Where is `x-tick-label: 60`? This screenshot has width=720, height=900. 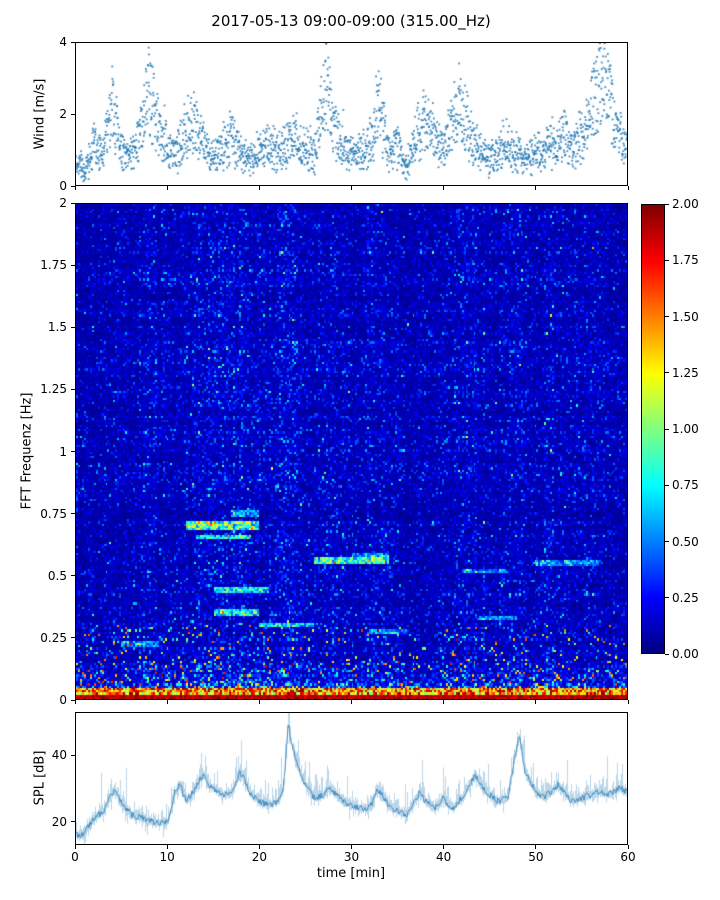 x-tick-label: 60 is located at coordinates (628, 857).